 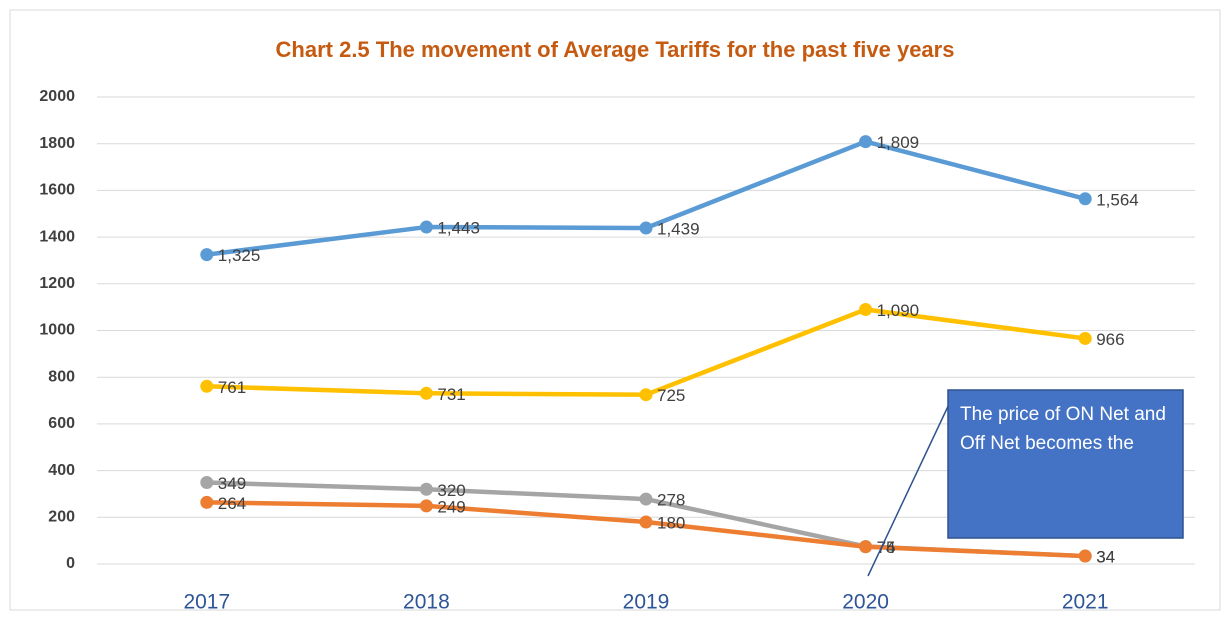 What do you see at coordinates (57, 283) in the screenshot?
I see `y-tick-label: 1200` at bounding box center [57, 283].